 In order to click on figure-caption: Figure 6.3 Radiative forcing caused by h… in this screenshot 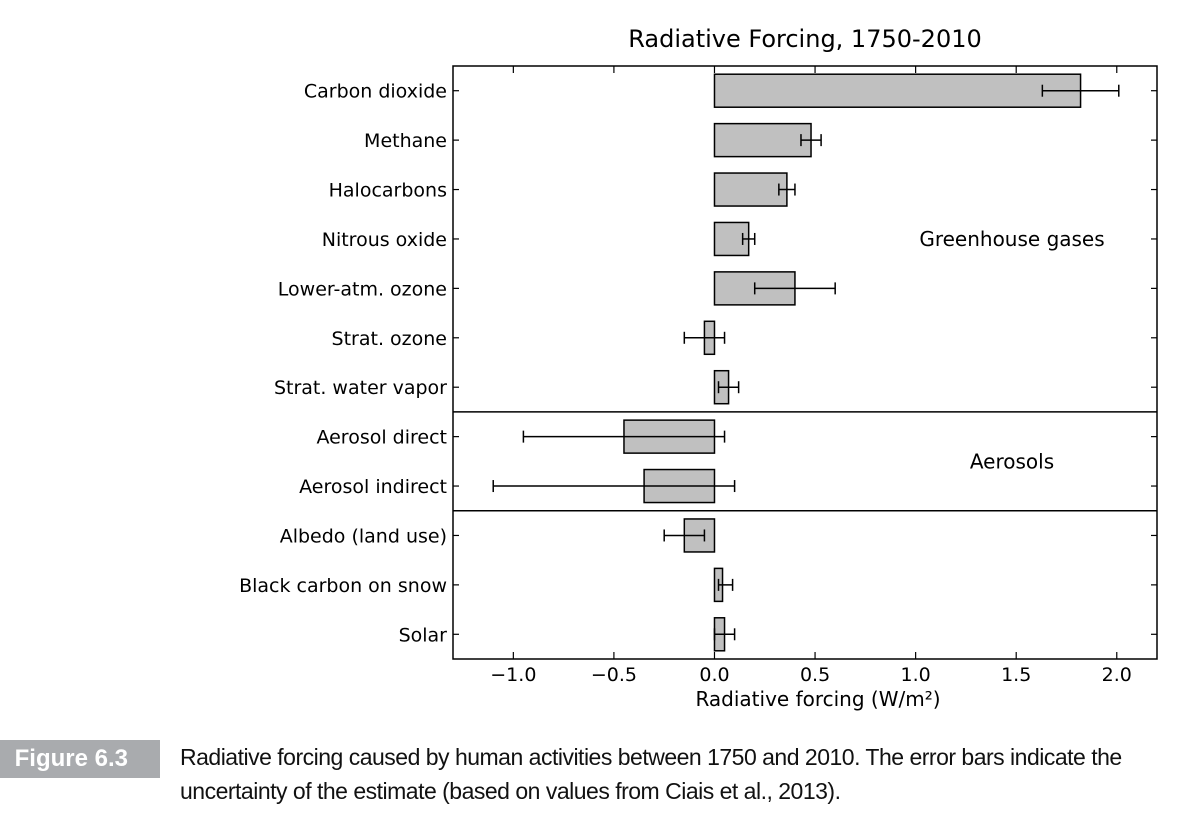, I will do `click(600, 783)`.